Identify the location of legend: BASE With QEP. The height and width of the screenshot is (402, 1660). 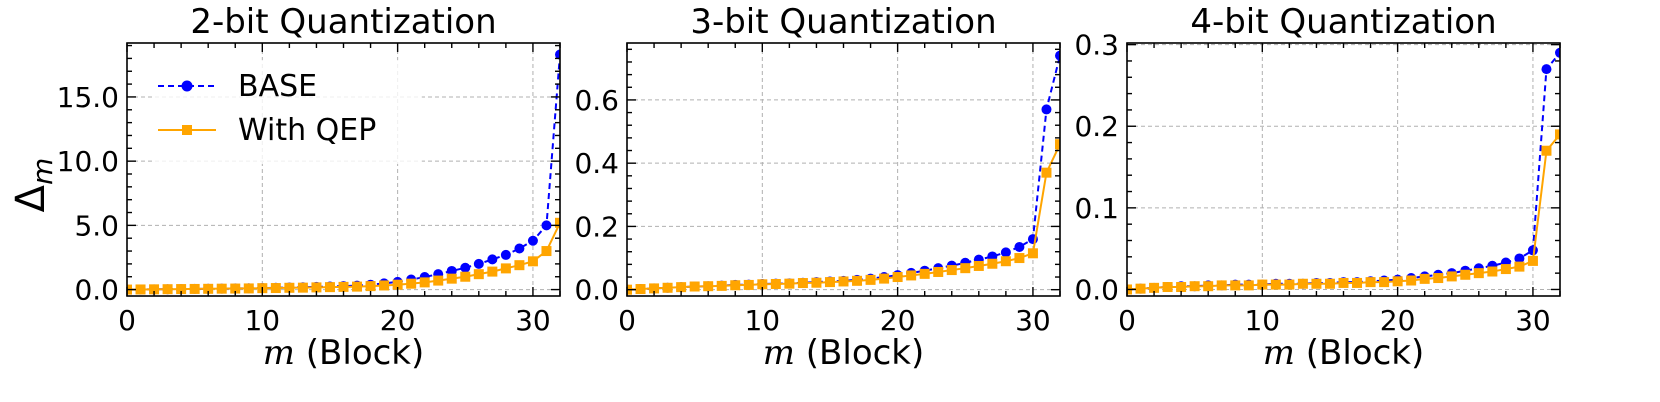
(287, 112).